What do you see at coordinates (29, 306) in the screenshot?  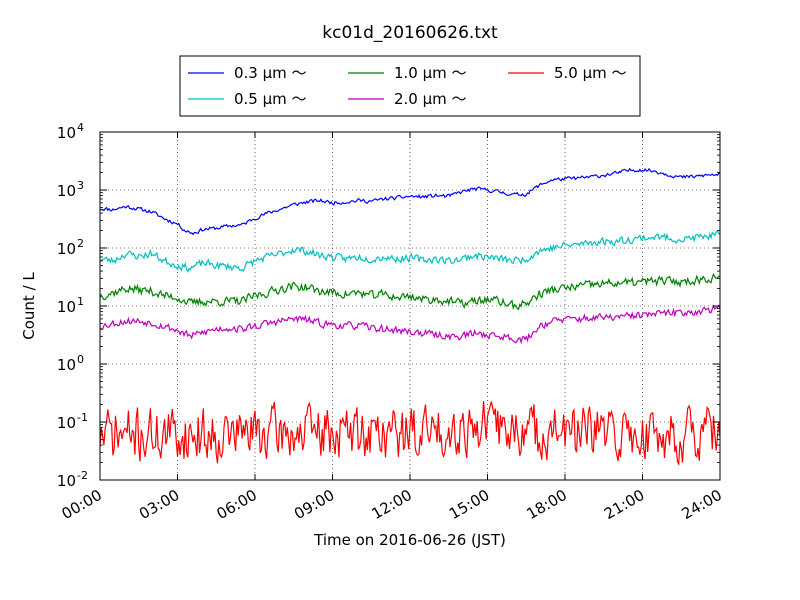 I see `y-axis-label: Count / L` at bounding box center [29, 306].